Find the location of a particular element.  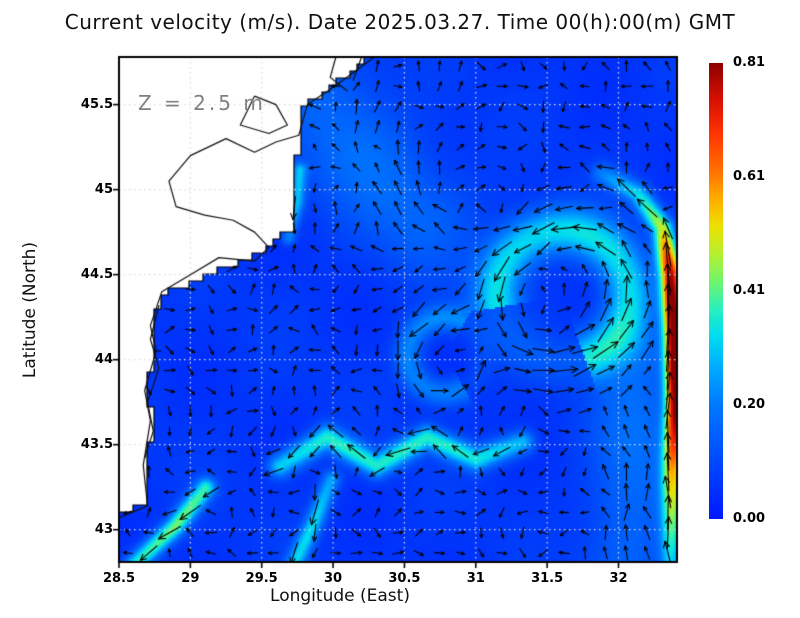

y-axis-label: Latitude (North) is located at coordinates (30, 310).